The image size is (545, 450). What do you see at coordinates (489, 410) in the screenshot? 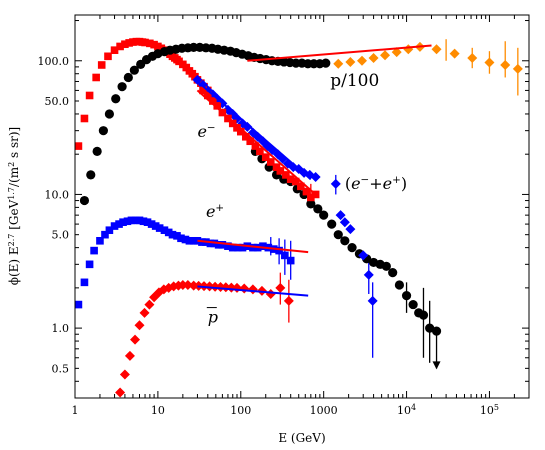
I see `x-tick-label: 10⁵` at bounding box center [489, 410].